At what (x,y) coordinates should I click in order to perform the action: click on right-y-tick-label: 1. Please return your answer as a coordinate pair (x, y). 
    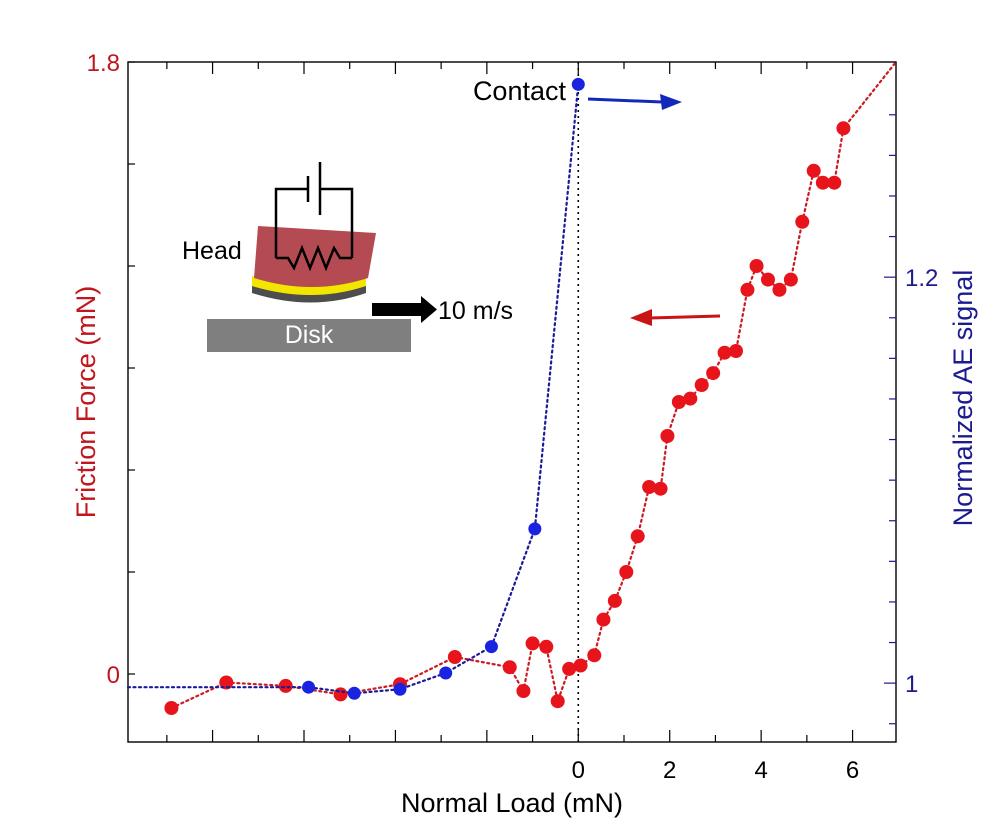
    Looking at the image, I should click on (911, 684).